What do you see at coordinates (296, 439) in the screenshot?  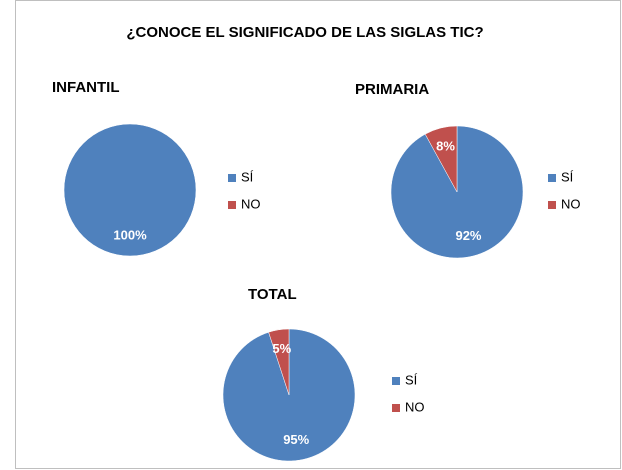 I see `value-label: 95%` at bounding box center [296, 439].